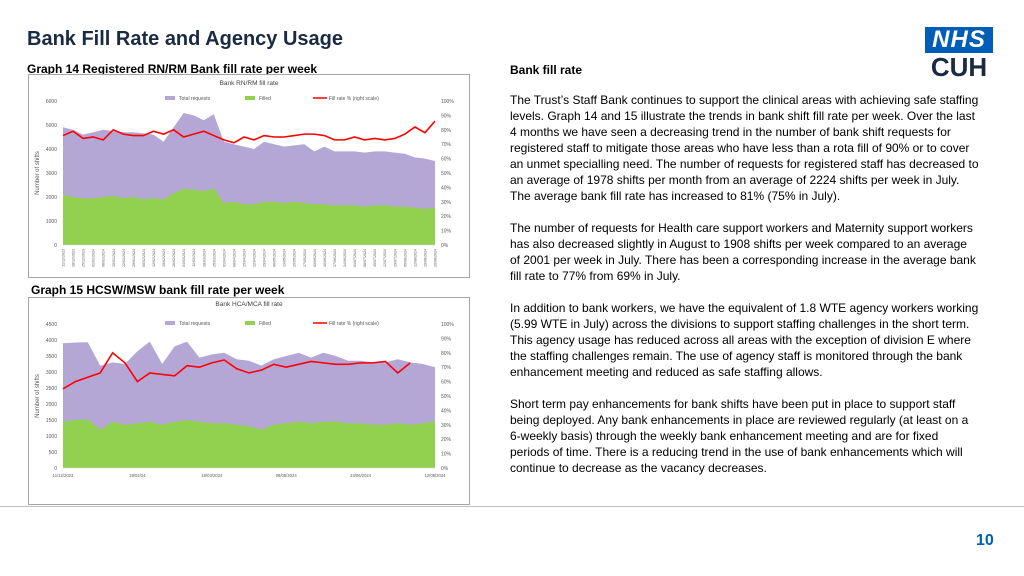  What do you see at coordinates (546, 70) in the screenshot?
I see `commentary-heading: Bank fill rate` at bounding box center [546, 70].